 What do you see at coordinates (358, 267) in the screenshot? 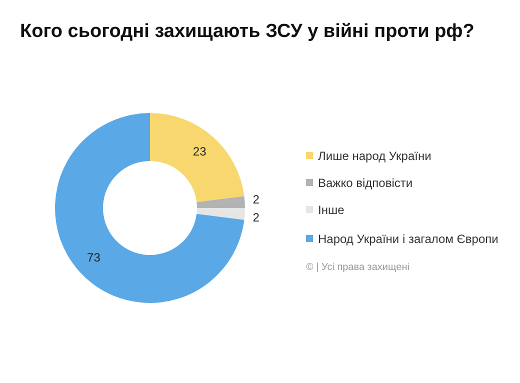
I see `text: © | Усі права захищені` at bounding box center [358, 267].